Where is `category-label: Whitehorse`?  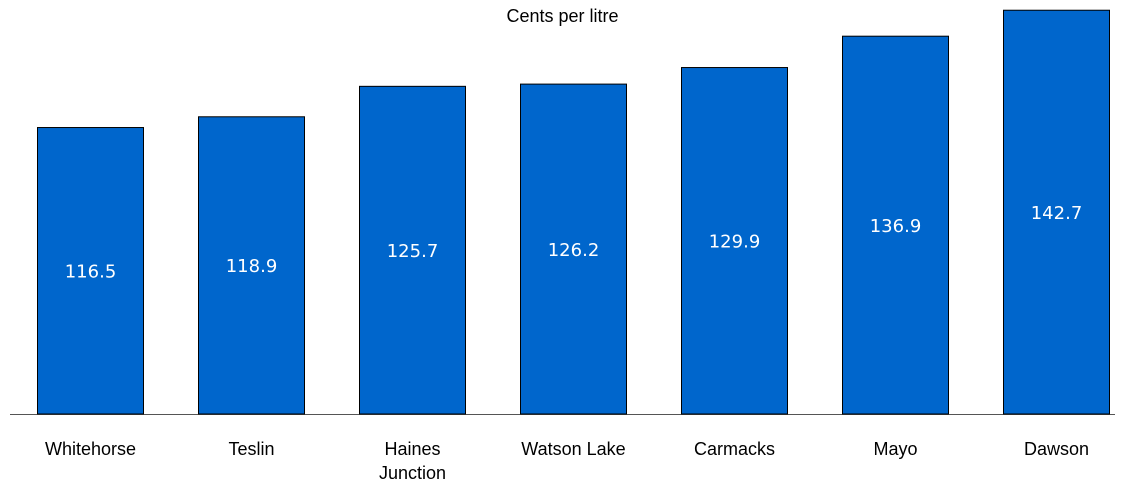 category-label: Whitehorse is located at coordinates (90, 449).